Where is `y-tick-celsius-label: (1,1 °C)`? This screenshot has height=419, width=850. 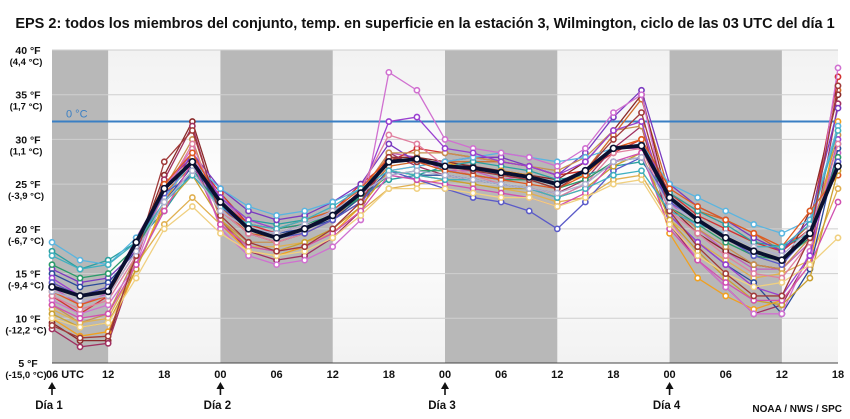
y-tick-celsius-label: (1,1 °C) is located at coordinates (26, 151).